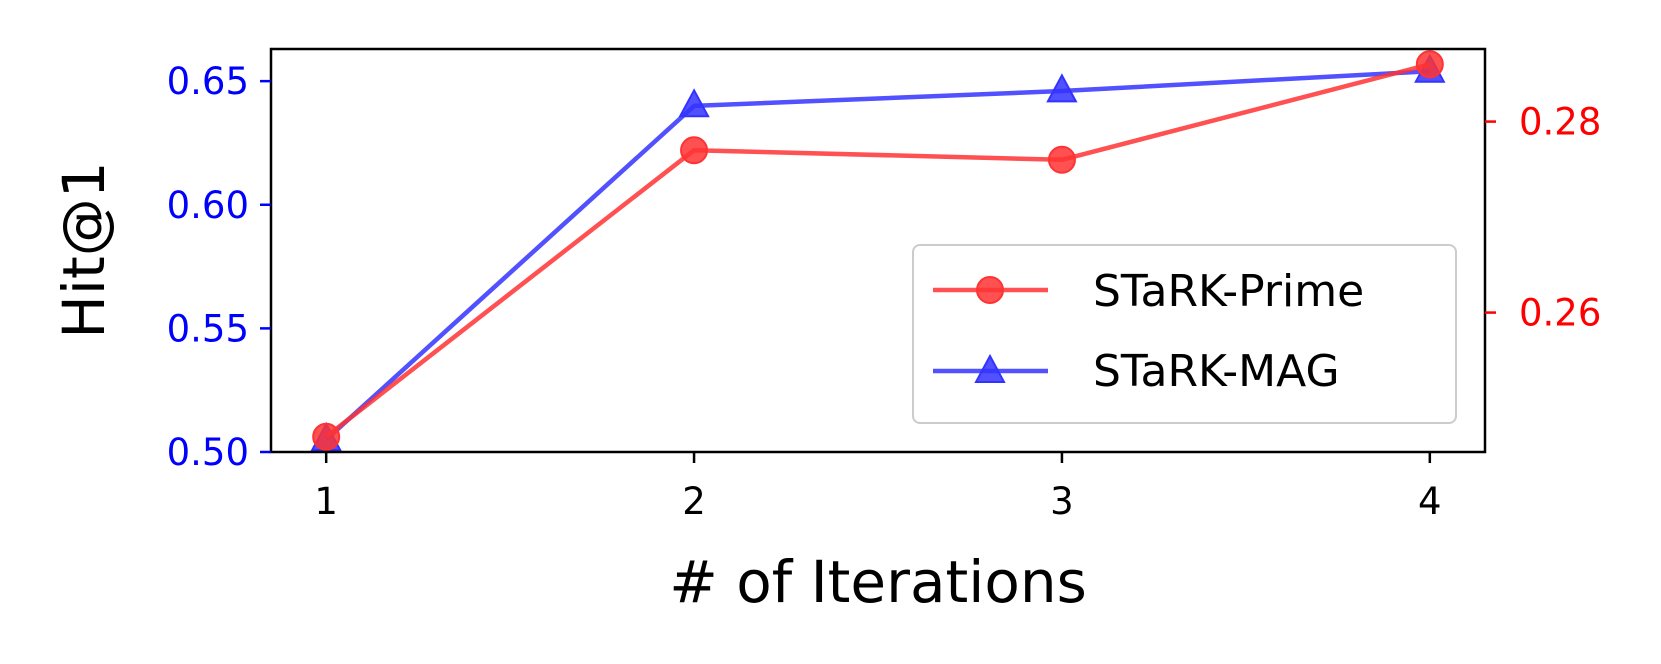 Image resolution: width=1661 pixels, height=664 pixels. Describe the element at coordinates (208, 452) in the screenshot. I see `y-left-tick-label: 0.50` at that location.